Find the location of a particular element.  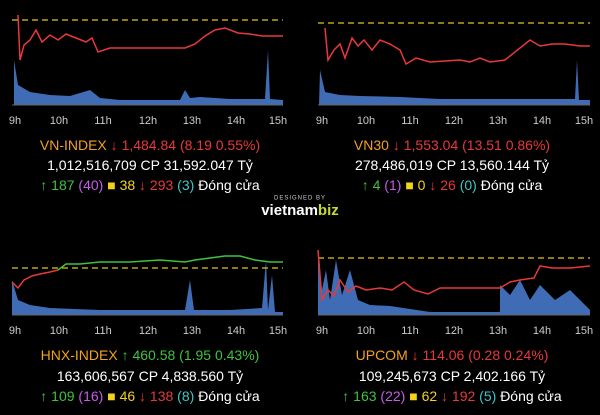

volume: 1,012,516,709 is located at coordinates (92, 165).